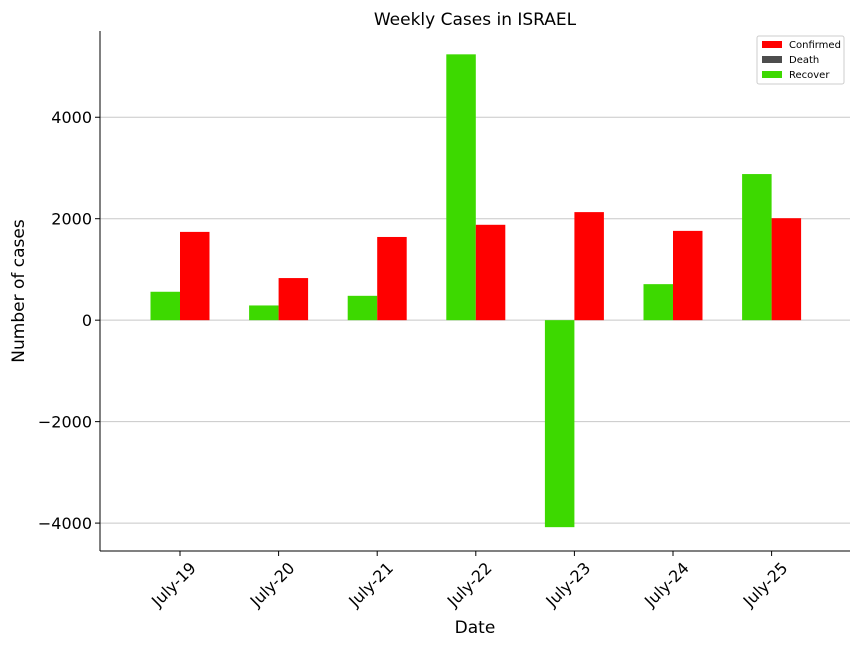 The image size is (864, 648). What do you see at coordinates (804, 60) in the screenshot?
I see `legend-label-death: Death` at bounding box center [804, 60].